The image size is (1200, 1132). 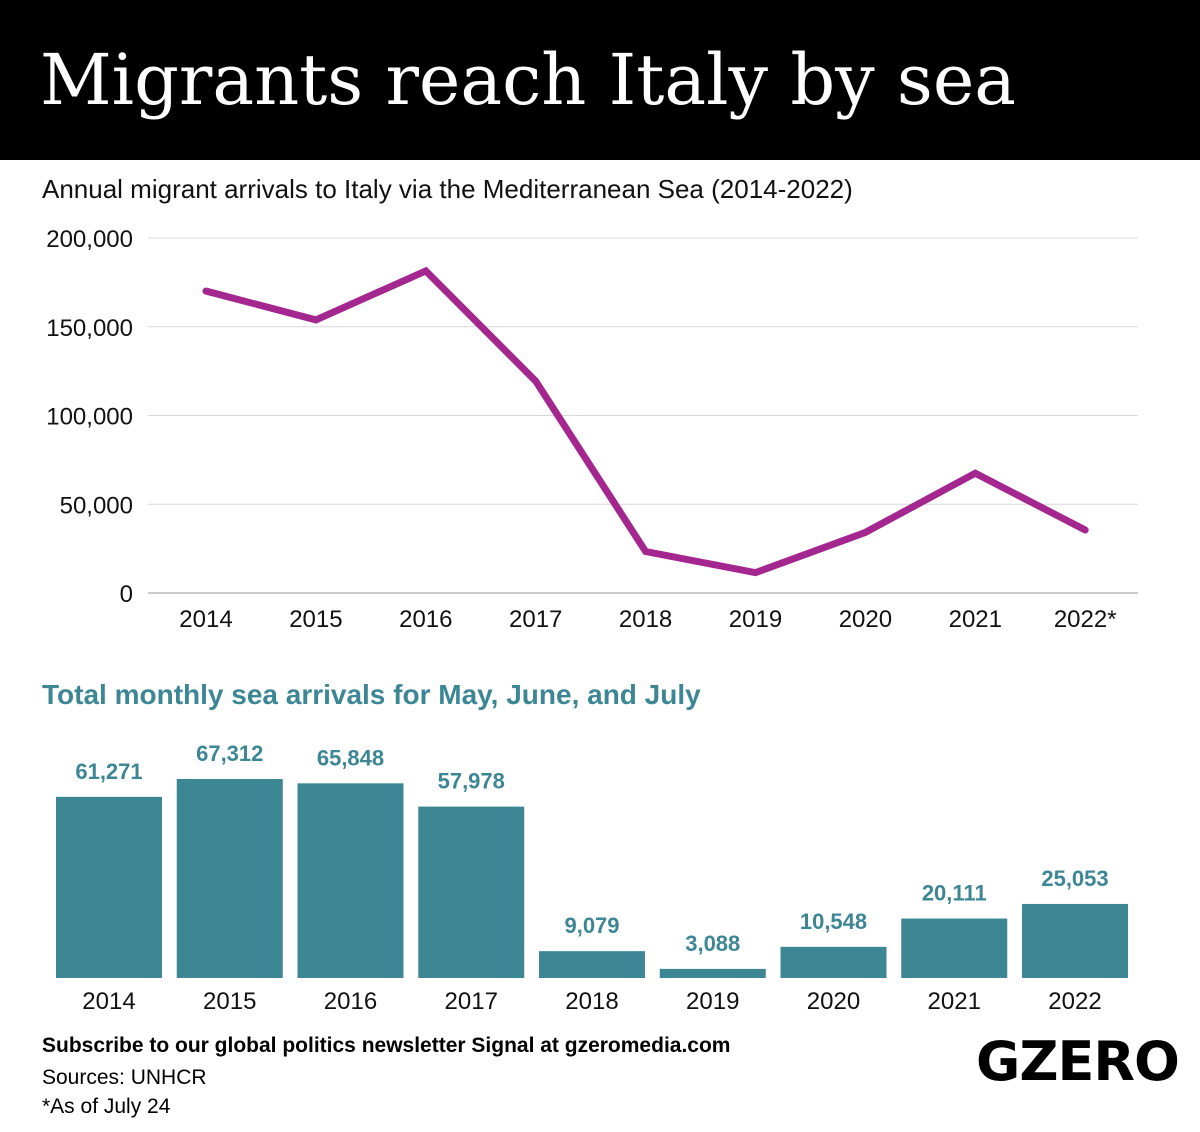 I want to click on bar-value-label: 67,312, so click(x=229, y=753).